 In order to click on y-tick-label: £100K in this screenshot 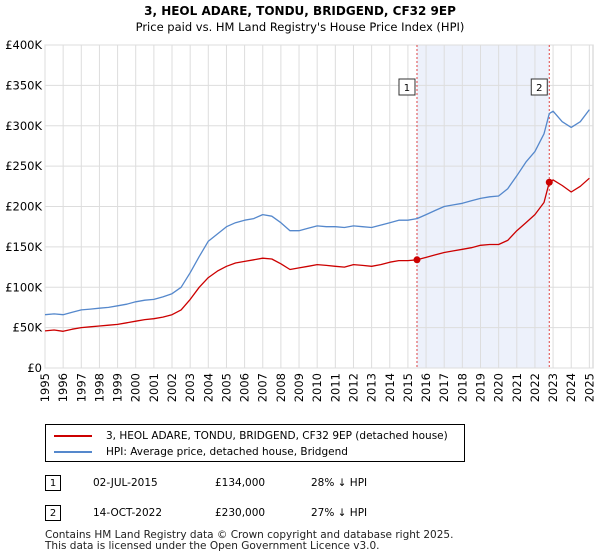, I will do `click(23, 287)`.